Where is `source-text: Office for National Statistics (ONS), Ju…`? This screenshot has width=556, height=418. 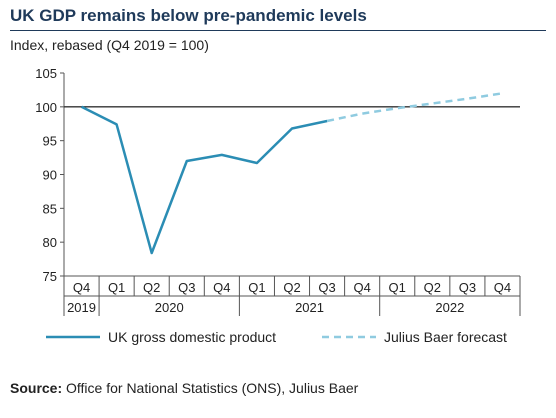 source-text: Office for National Statistics (ONS), Ju… is located at coordinates (210, 388).